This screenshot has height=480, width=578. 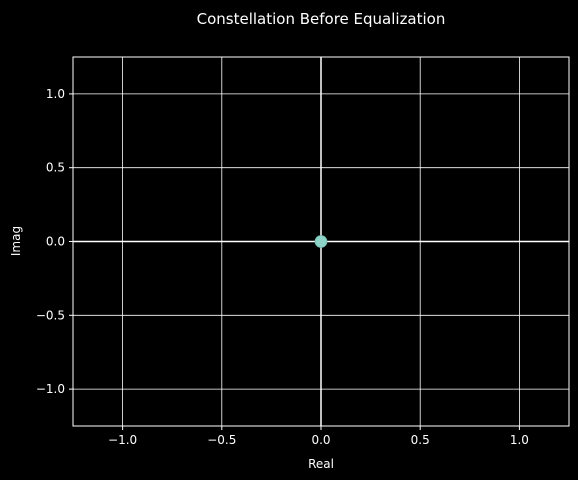 What do you see at coordinates (55, 94) in the screenshot?
I see `y-tick-label: 1.0` at bounding box center [55, 94].